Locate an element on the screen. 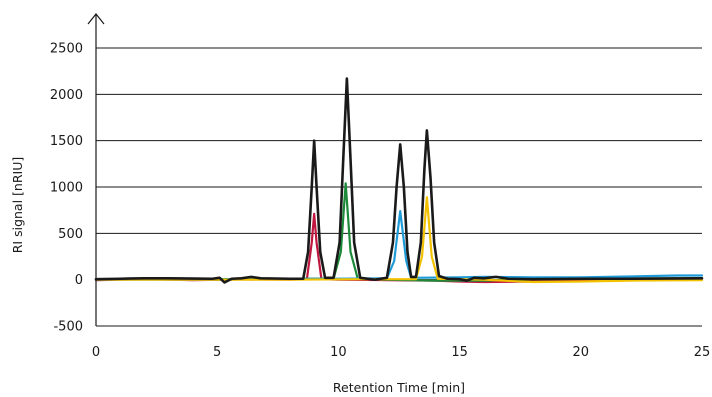 Image resolution: width=712 pixels, height=397 pixels. y-tick-label: 1500 is located at coordinates (66, 141).